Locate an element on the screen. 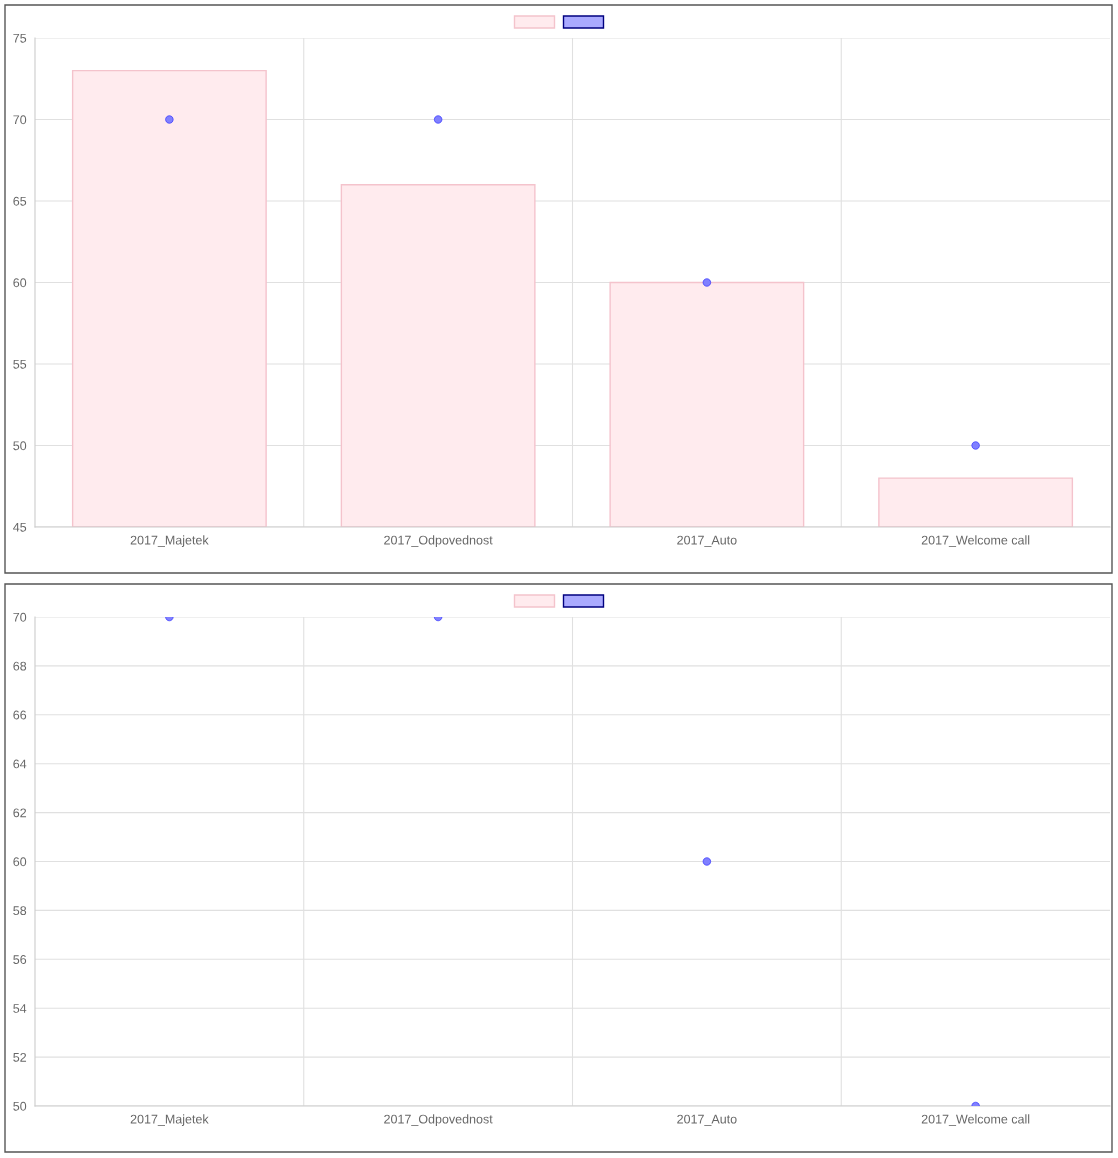 The width and height of the screenshot is (1118, 1158). y-tick-label: 62 is located at coordinates (20, 813).